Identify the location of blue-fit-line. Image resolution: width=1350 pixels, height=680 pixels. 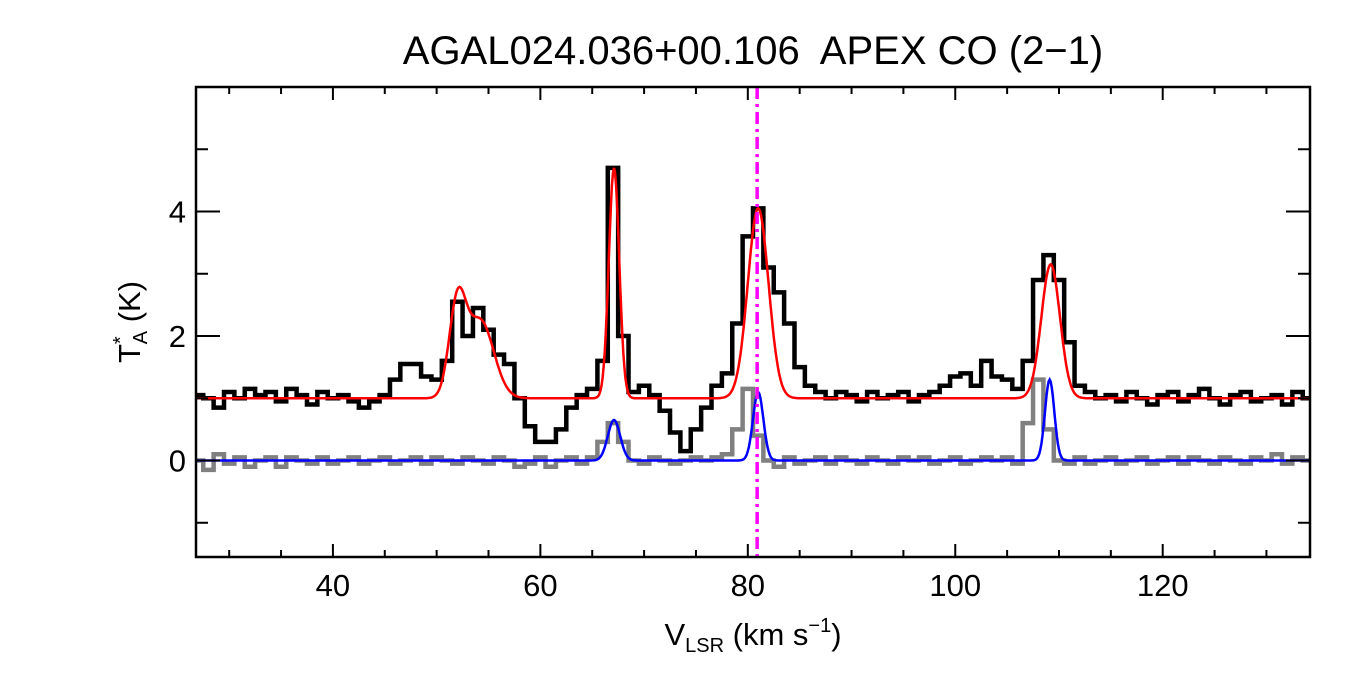
(753, 419).